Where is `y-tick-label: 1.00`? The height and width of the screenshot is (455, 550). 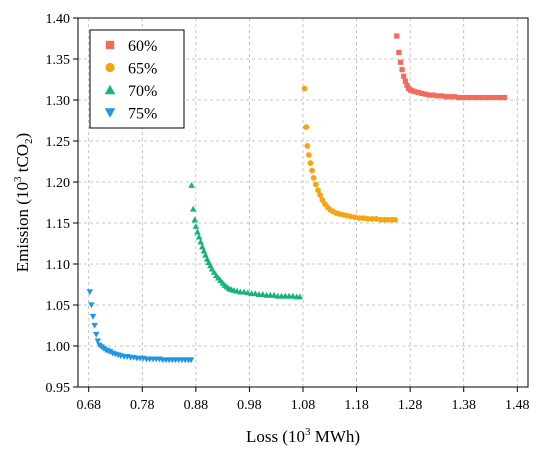
y-tick-label: 1.00 is located at coordinates (58, 347).